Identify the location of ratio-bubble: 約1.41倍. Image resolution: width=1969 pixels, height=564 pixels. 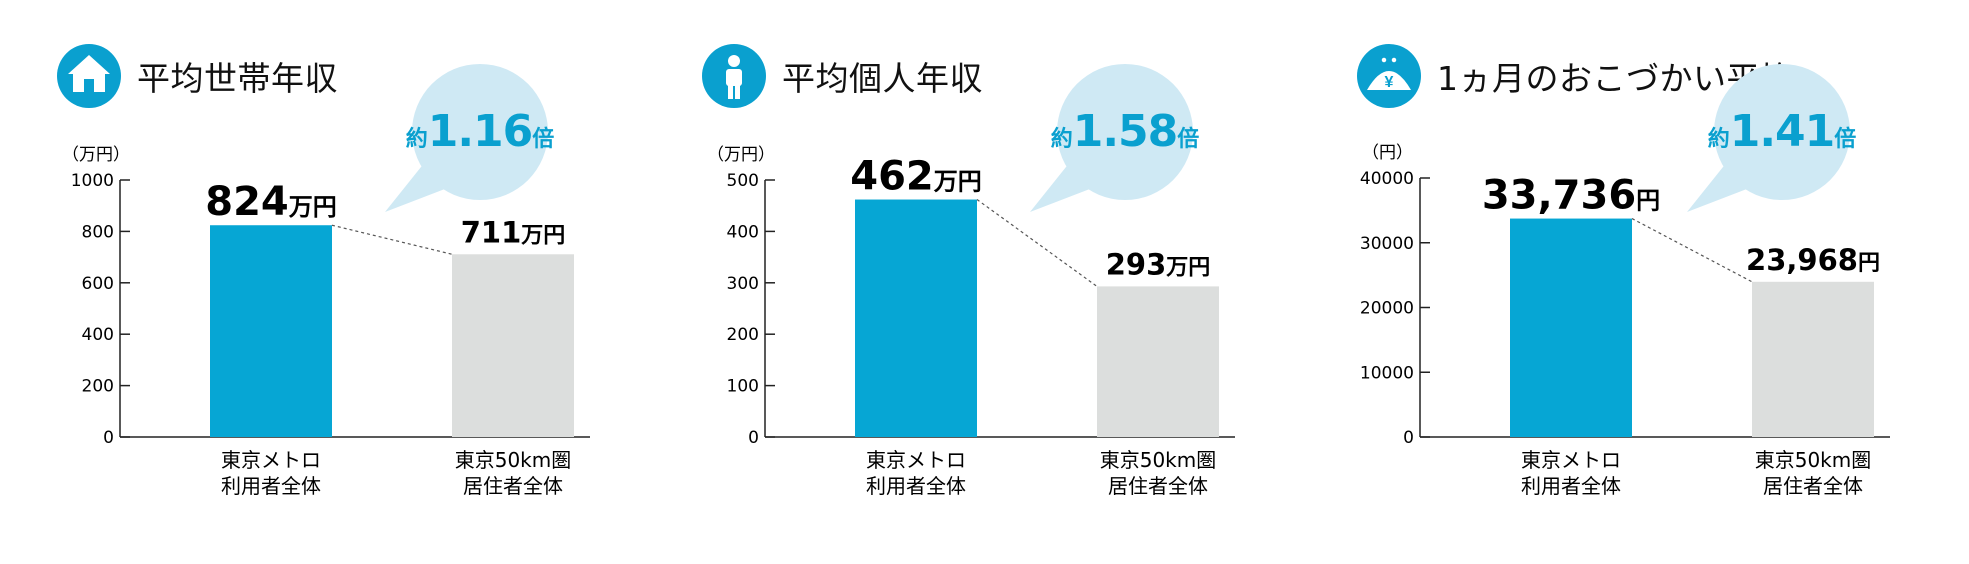
(1771, 138).